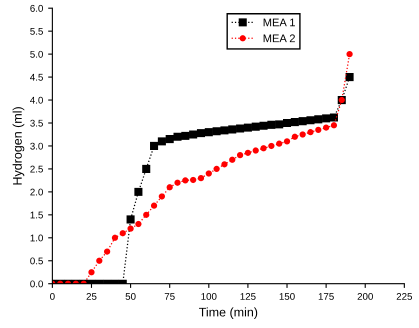 Image resolution: width=419 pixels, height=328 pixels. I want to click on x-tick-label: 0, so click(52, 296).